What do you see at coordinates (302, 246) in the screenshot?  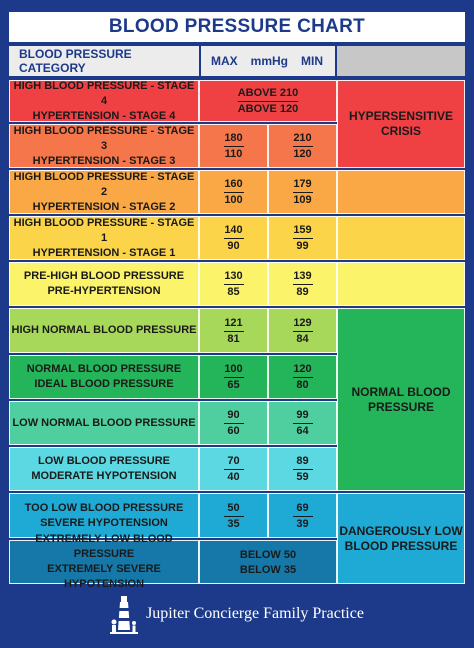 I see `min-value-cell-bottom: 99` at bounding box center [302, 246].